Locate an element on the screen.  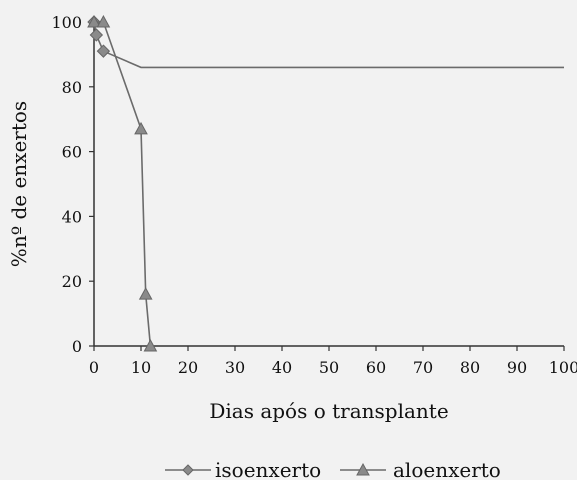
x-tick-label: 100 is located at coordinates (563, 367).